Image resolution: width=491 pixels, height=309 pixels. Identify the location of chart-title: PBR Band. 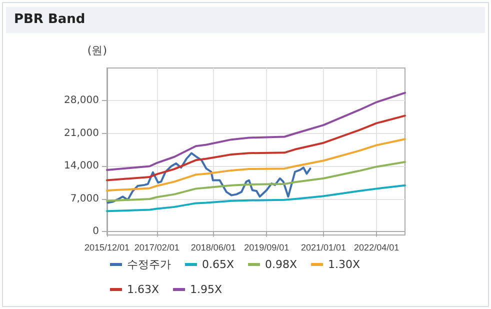
(50, 19).